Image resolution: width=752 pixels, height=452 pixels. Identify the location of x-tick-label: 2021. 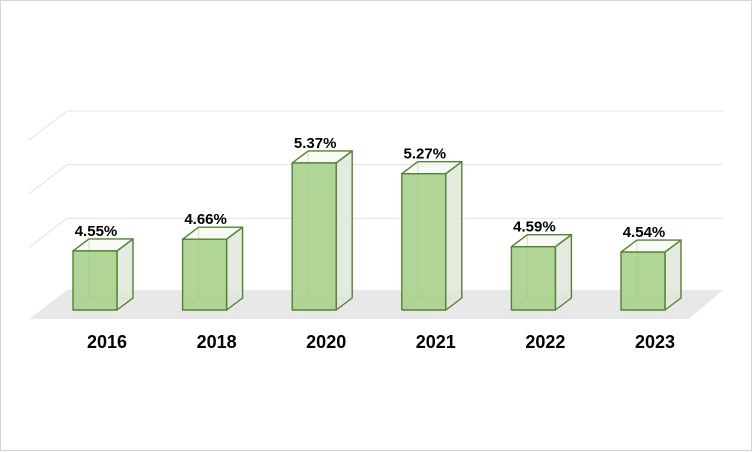
(436, 342).